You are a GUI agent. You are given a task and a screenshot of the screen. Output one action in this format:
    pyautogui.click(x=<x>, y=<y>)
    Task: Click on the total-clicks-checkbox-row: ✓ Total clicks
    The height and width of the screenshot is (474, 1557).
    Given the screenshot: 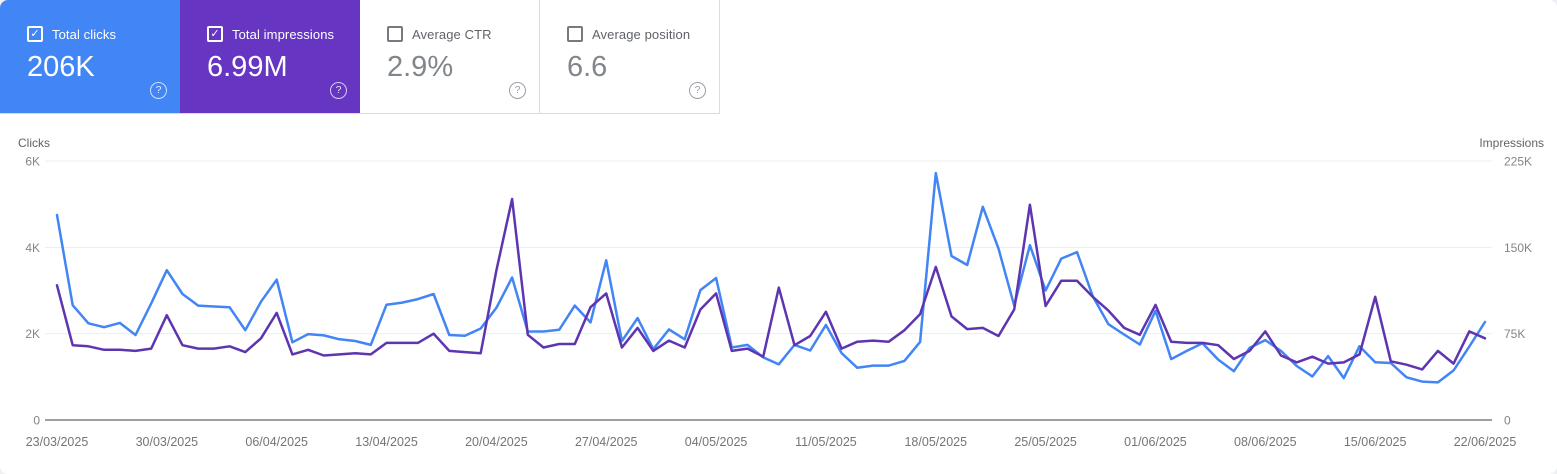 What is the action you would take?
    pyautogui.click(x=103, y=34)
    